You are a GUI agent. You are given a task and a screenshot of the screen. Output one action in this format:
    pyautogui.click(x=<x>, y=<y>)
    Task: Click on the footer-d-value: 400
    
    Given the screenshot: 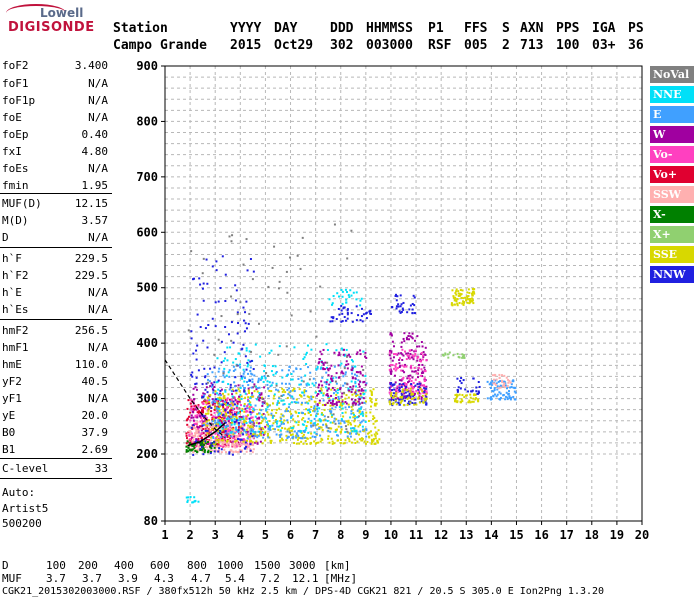 What is the action you would take?
    pyautogui.click(x=124, y=565)
    